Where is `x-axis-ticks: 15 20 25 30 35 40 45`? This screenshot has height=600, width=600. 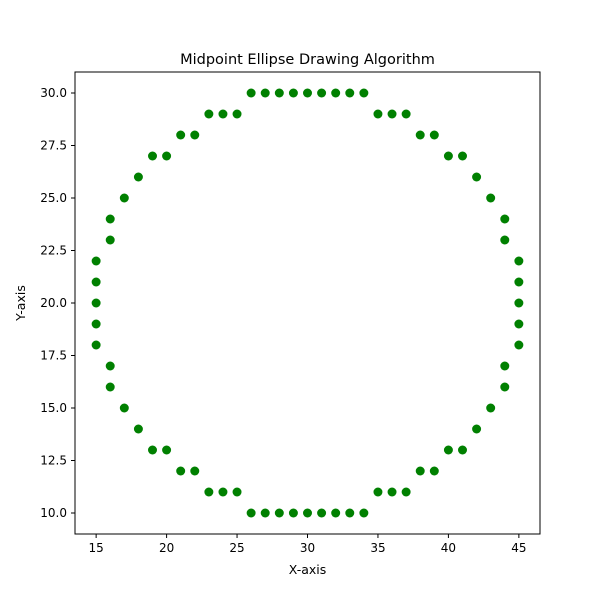 x-axis-ticks: 15 20 25 30 35 40 45 is located at coordinates (307, 544).